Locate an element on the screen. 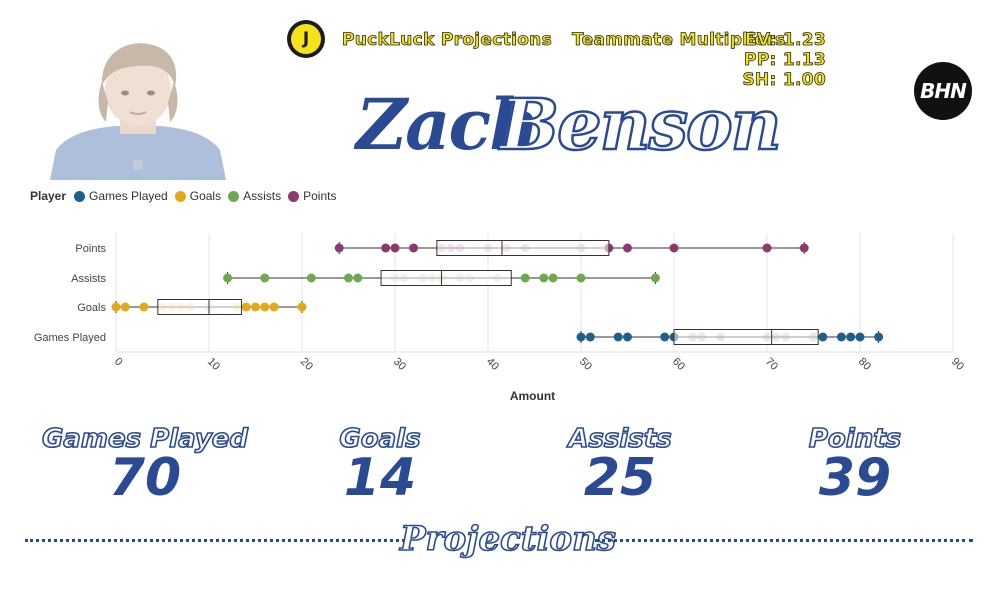 The image size is (1000, 600). footer-divider-right is located at coordinates (784, 540).